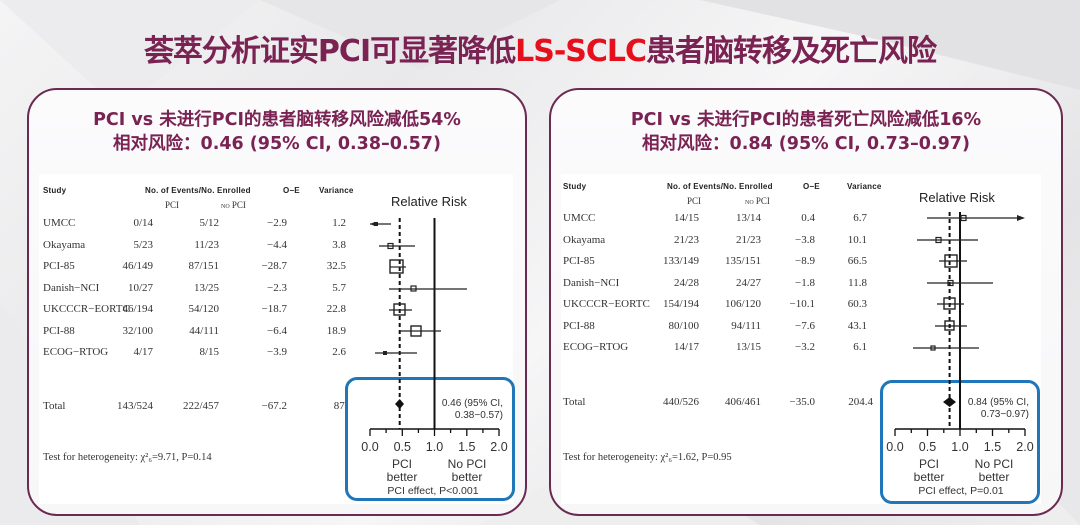  What do you see at coordinates (479, 415) in the screenshot?
I see `pooled-ci-line2: 0.38−0.57)` at bounding box center [479, 415].